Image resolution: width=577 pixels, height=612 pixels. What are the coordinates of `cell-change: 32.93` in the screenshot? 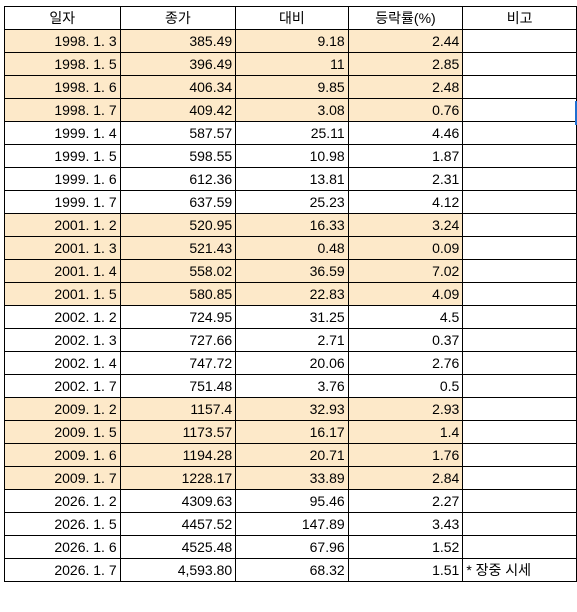 It's located at (292, 409).